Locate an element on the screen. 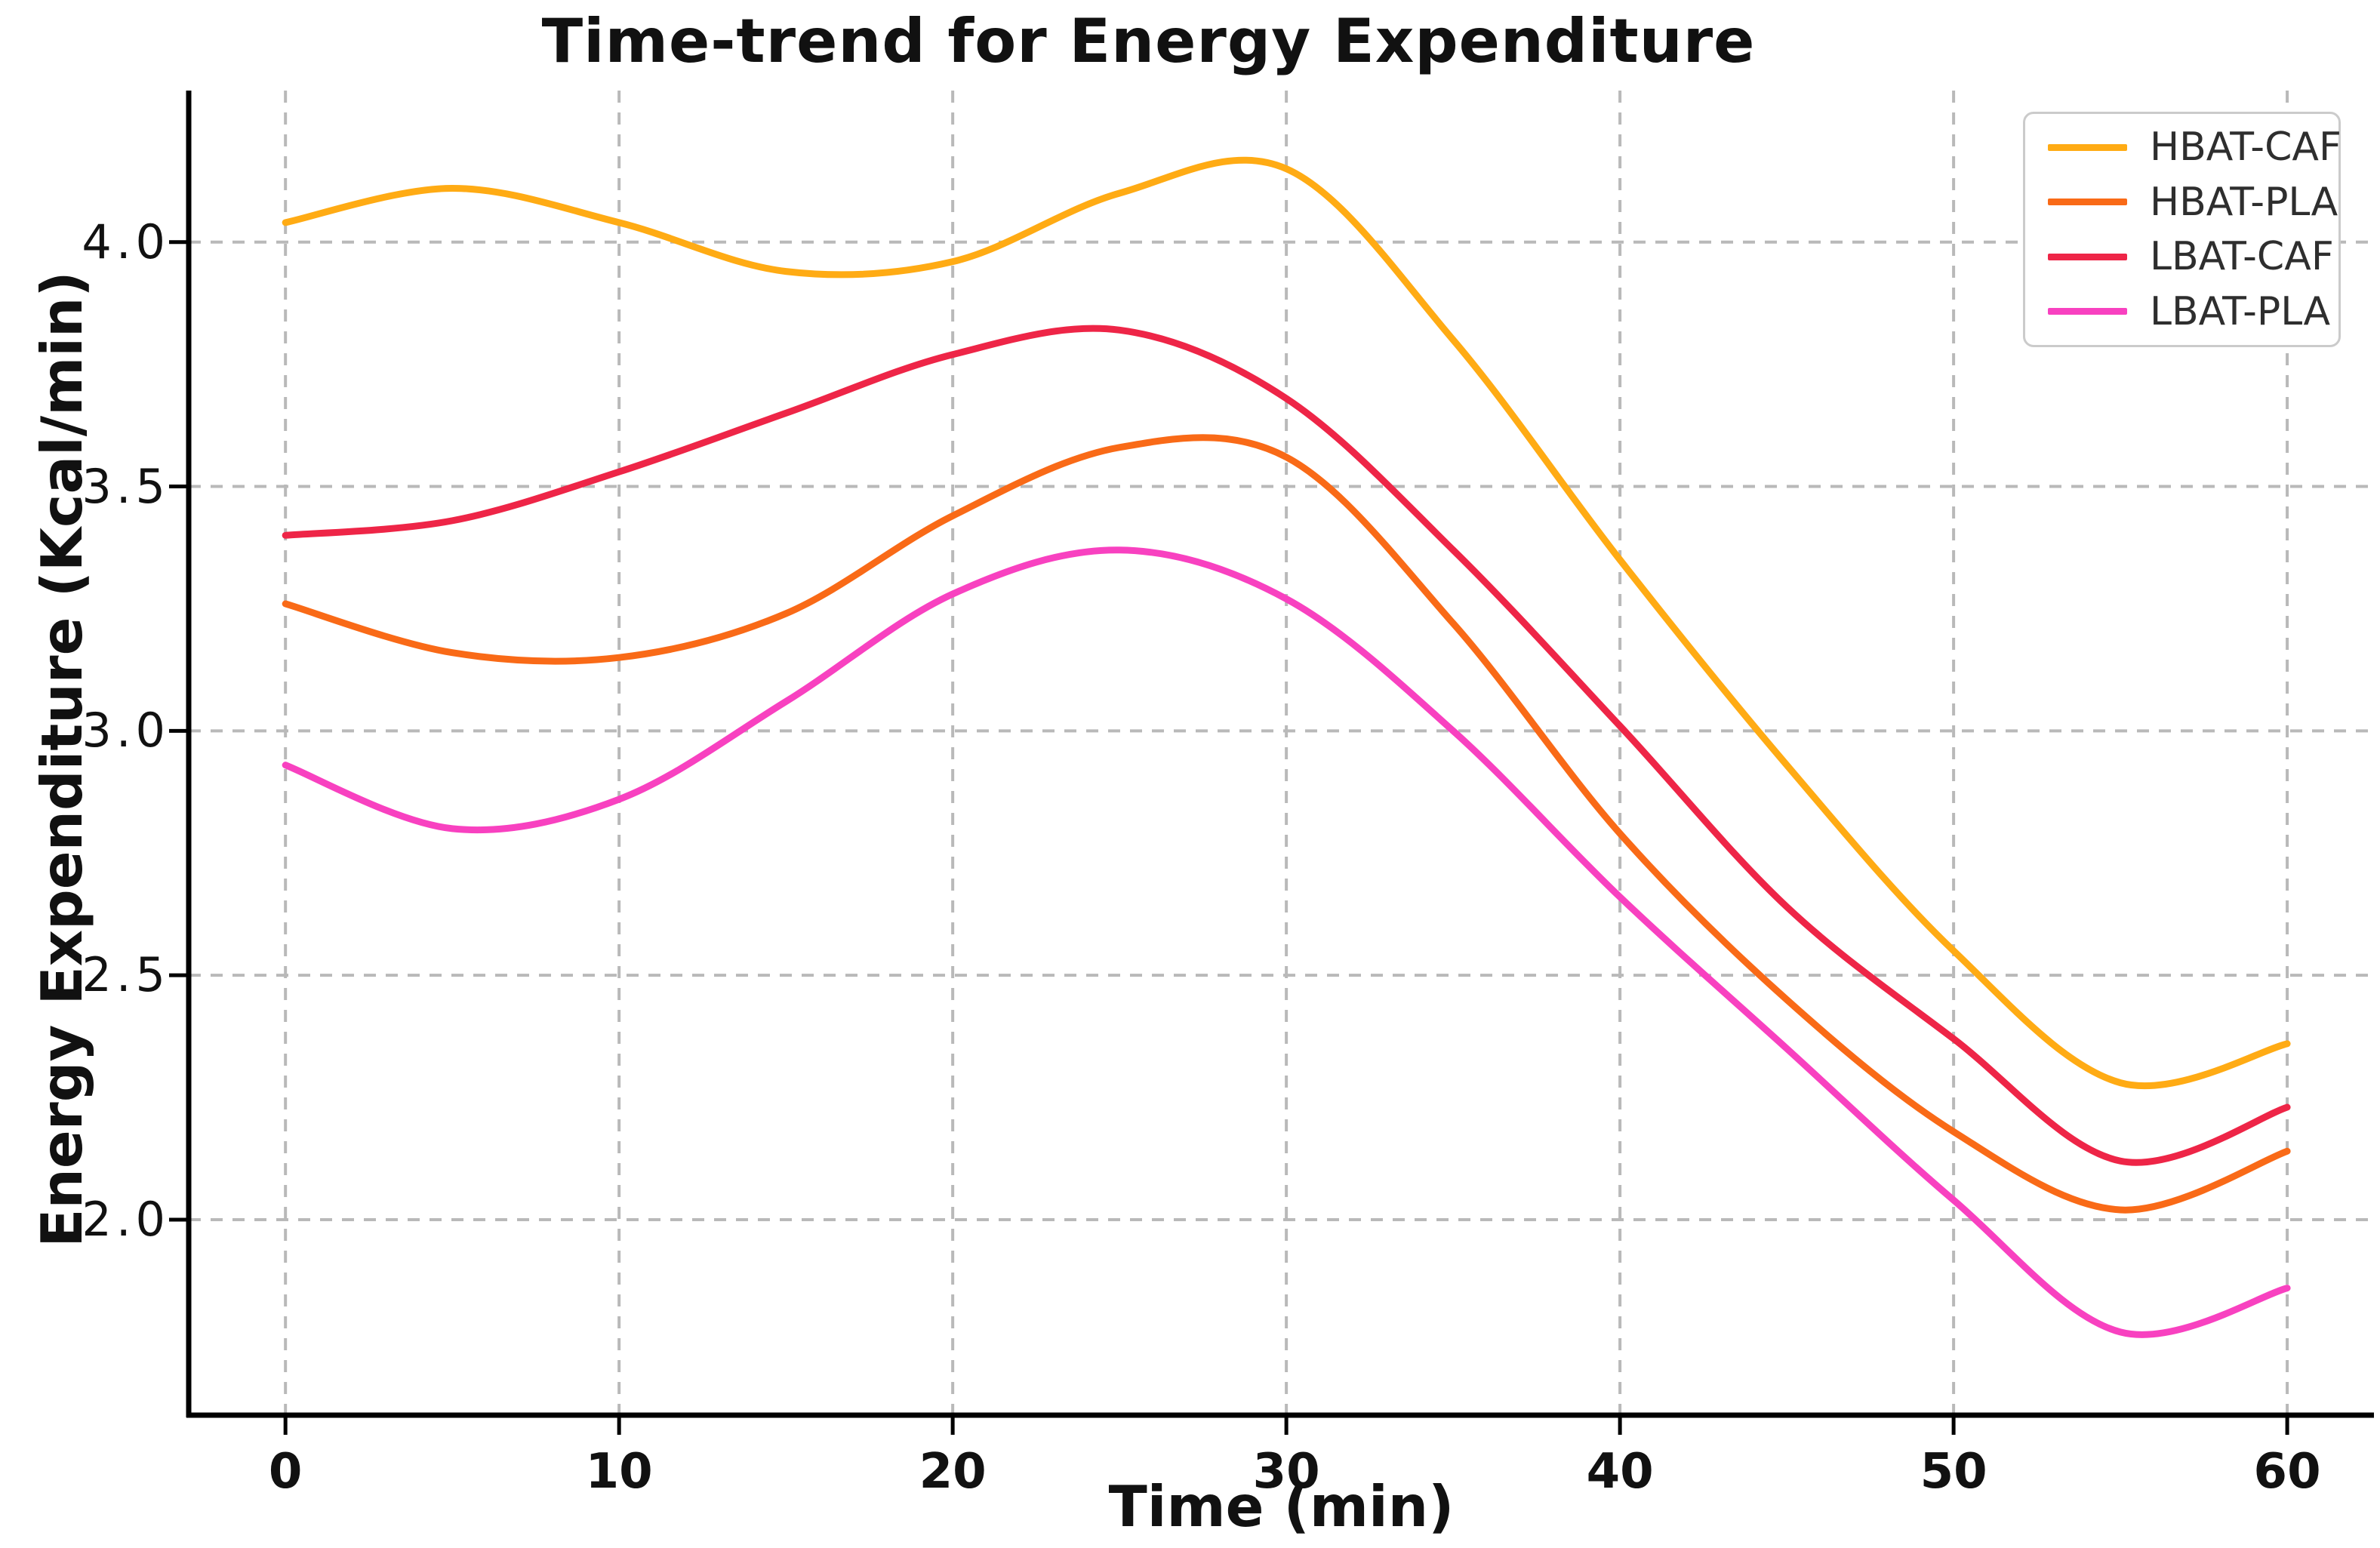 The height and width of the screenshot is (1548, 2380). x-axis-label: Time (min) is located at coordinates (1281, 1506).